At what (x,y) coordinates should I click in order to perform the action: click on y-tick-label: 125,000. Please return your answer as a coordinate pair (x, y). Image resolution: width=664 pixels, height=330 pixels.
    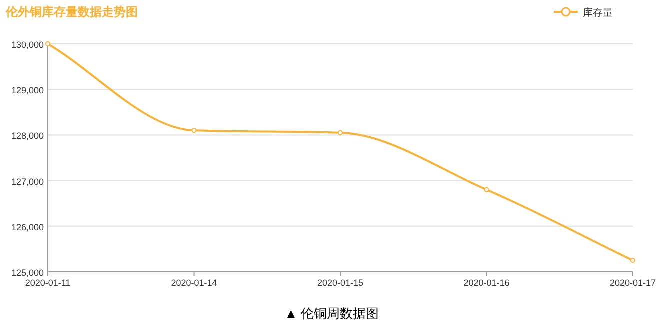
    Looking at the image, I should click on (27, 273).